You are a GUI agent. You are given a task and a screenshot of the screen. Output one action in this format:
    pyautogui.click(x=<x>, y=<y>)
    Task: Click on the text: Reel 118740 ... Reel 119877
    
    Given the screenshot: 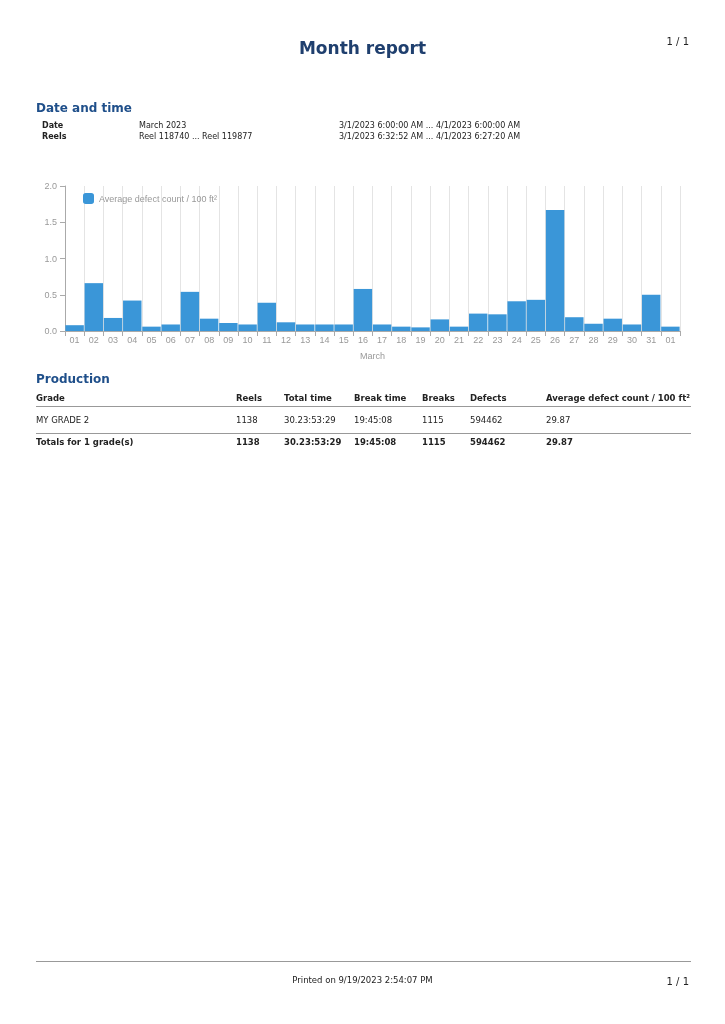 What is the action you would take?
    pyautogui.click(x=196, y=136)
    